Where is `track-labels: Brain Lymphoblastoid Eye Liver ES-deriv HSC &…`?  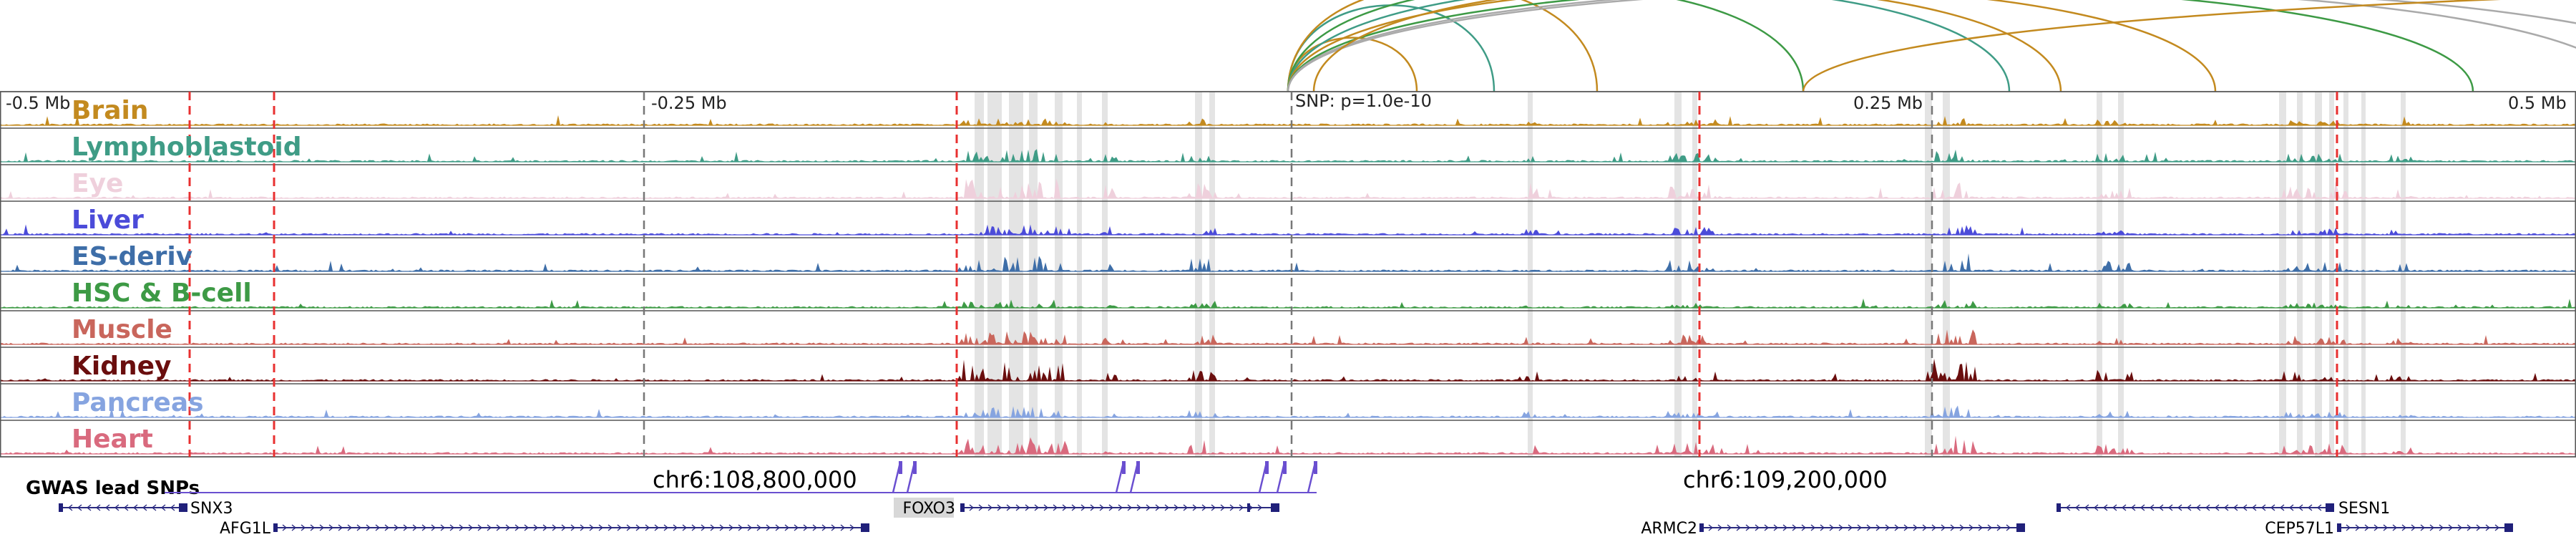
track-labels: Brain Lymphoblastoid Eye Liver ES-deriv HSC &… is located at coordinates (187, 275).